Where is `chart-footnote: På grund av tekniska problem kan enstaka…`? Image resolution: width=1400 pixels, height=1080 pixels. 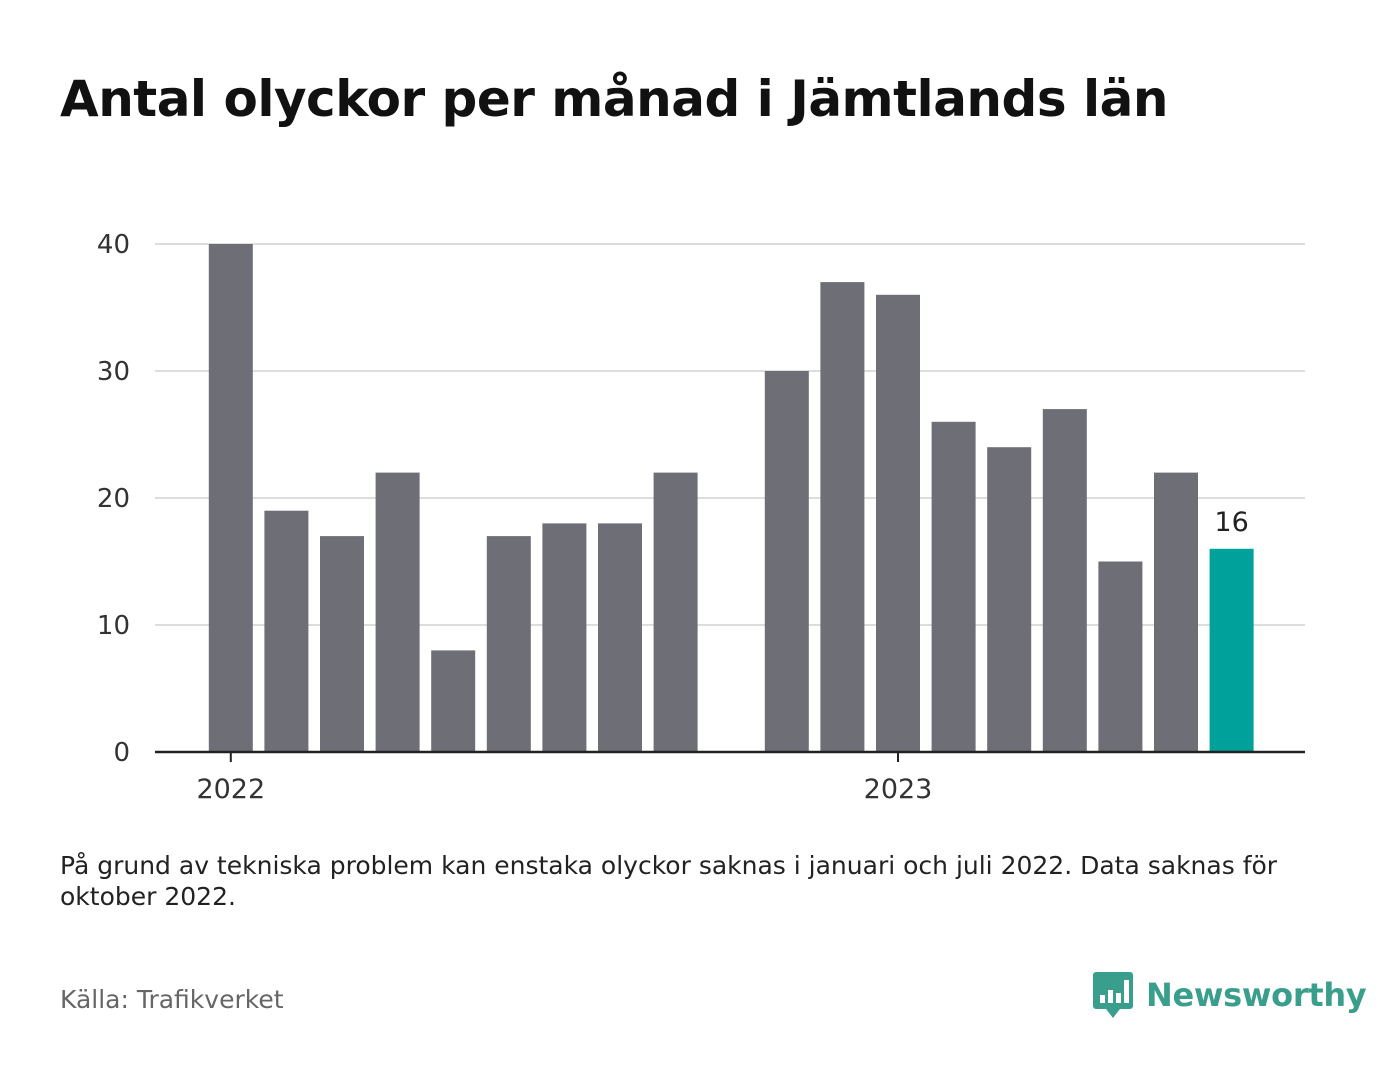 chart-footnote: På grund av tekniska problem kan enstaka… is located at coordinates (669, 881).